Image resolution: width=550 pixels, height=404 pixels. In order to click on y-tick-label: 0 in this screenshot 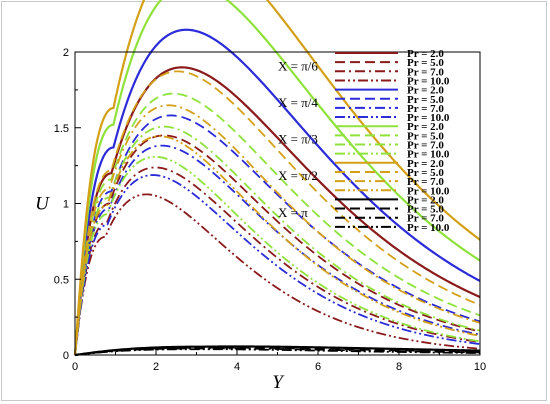, I will do `click(66, 356)`.